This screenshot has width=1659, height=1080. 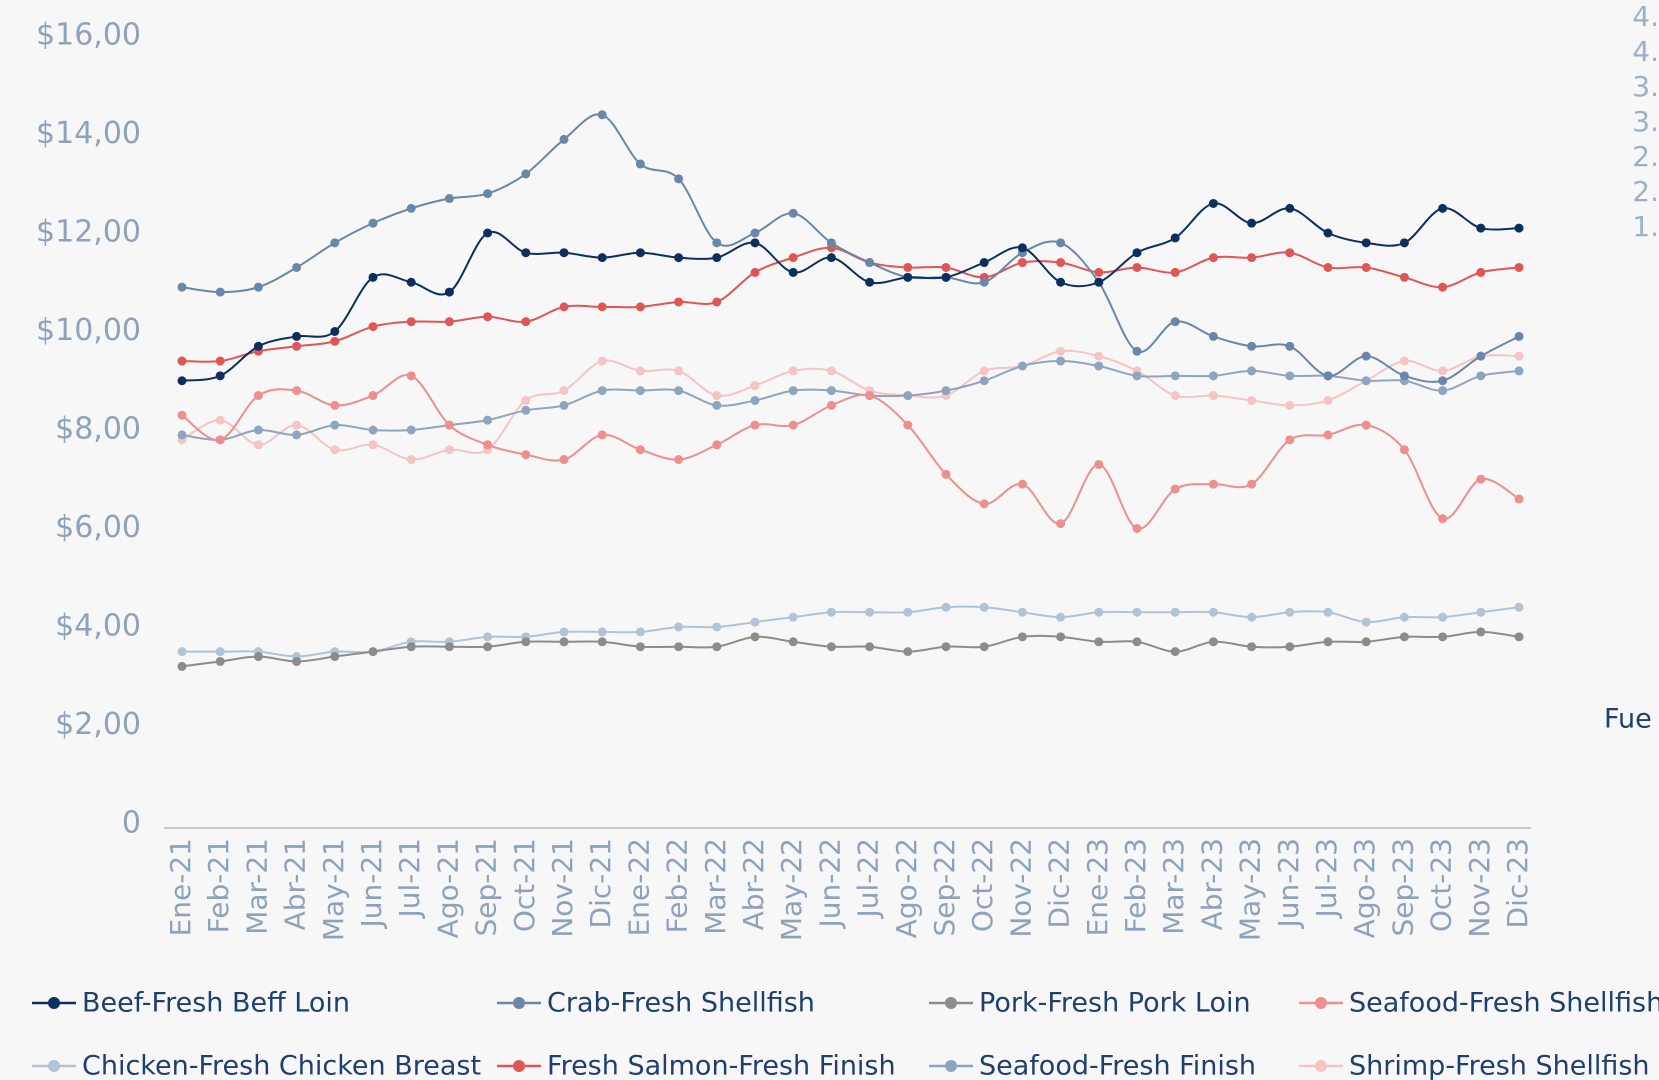 What do you see at coordinates (371, 883) in the screenshot?
I see `x-tick-label: Jun-21` at bounding box center [371, 883].